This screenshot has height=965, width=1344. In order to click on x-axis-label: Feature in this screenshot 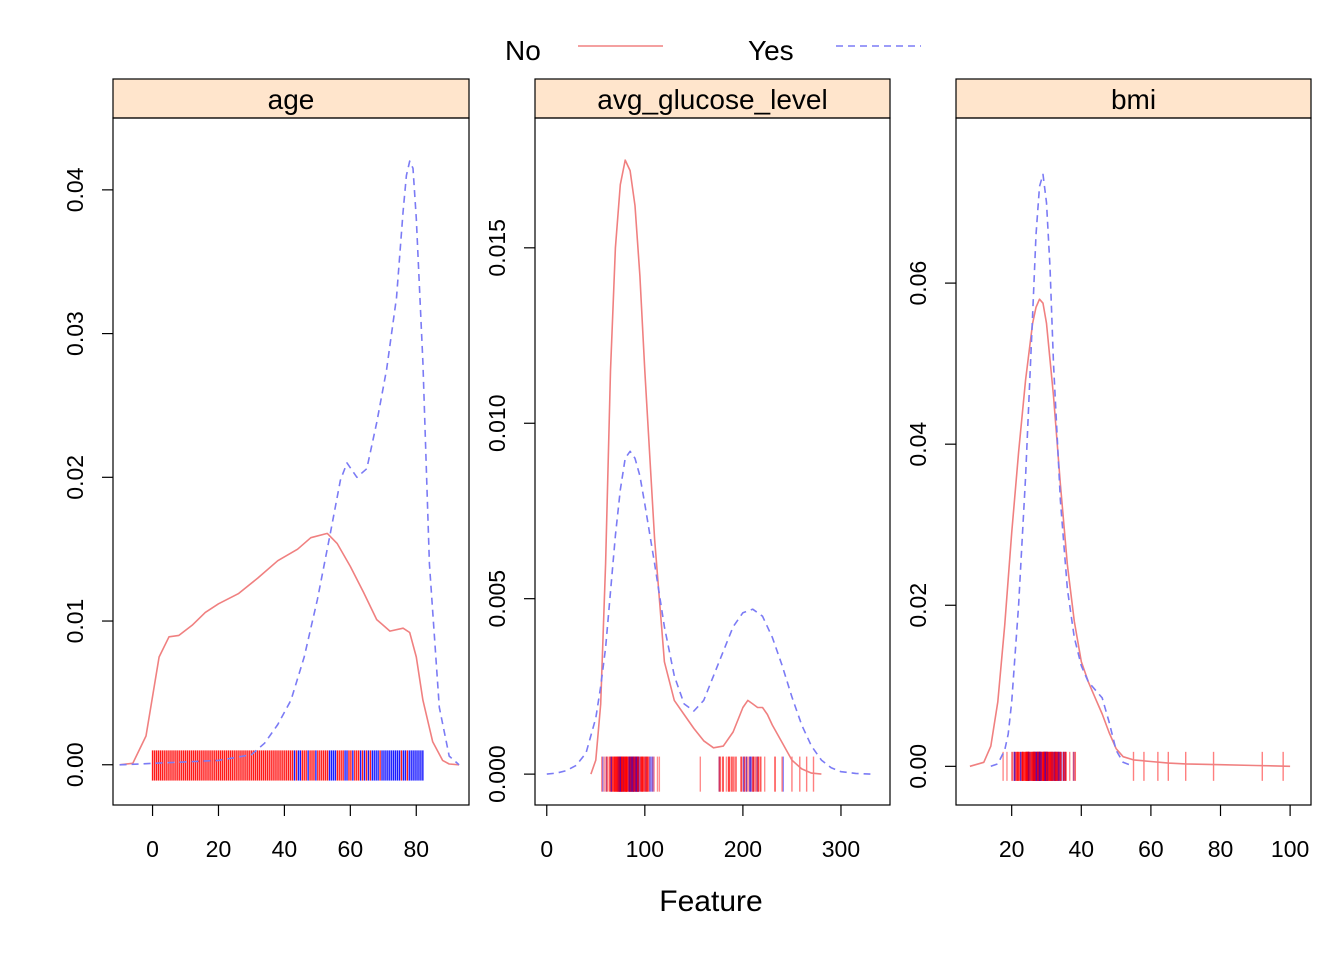, I will do `click(710, 901)`.